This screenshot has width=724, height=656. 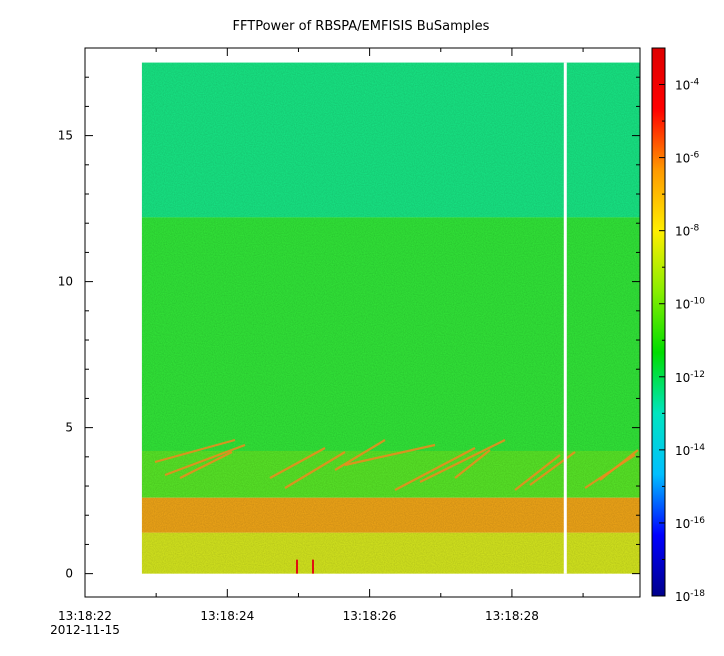 What do you see at coordinates (690, 377) in the screenshot?
I see `colorbar-tick-label: 10⁻¹²` at bounding box center [690, 377].